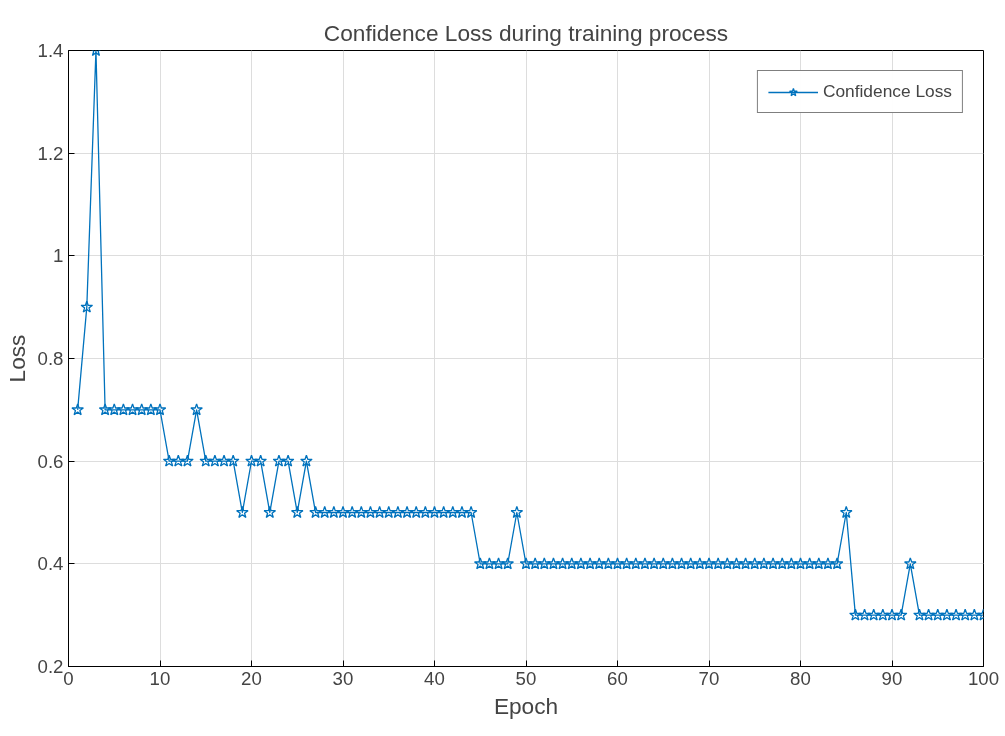 This screenshot has width=1005, height=736. I want to click on x-tick-label: 30, so click(343, 678).